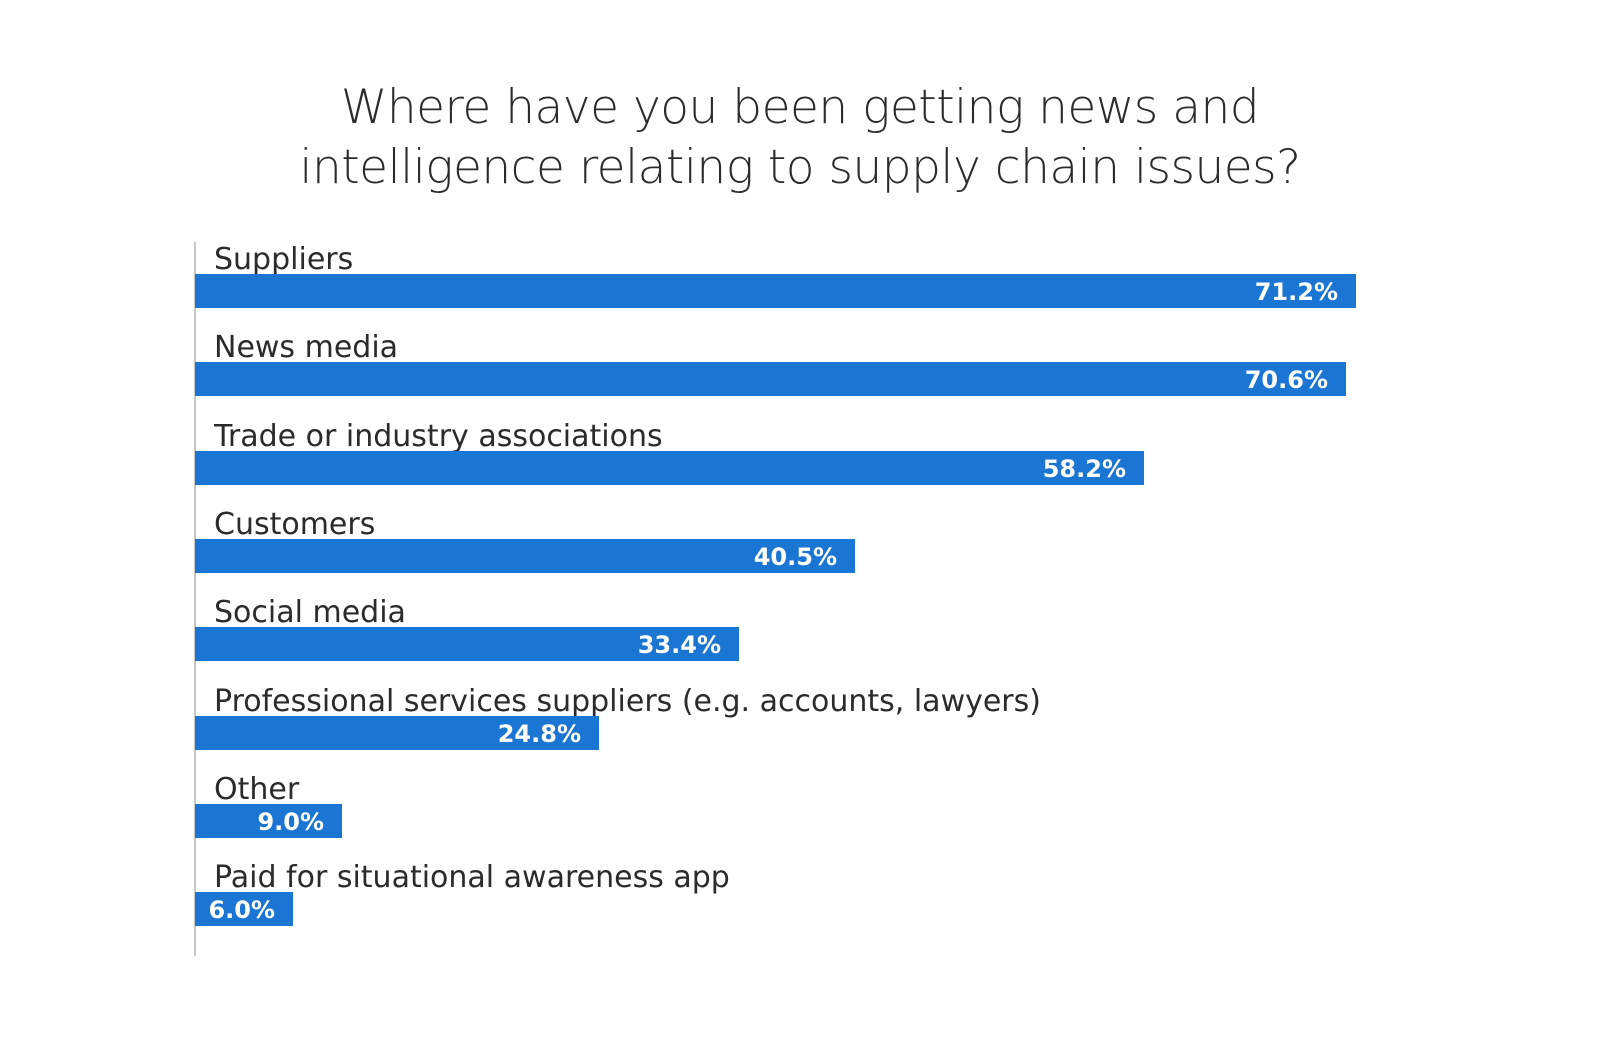 The image size is (1600, 1056). Describe the element at coordinates (679, 645) in the screenshot. I see `bar-value-label: 33.4%` at that location.